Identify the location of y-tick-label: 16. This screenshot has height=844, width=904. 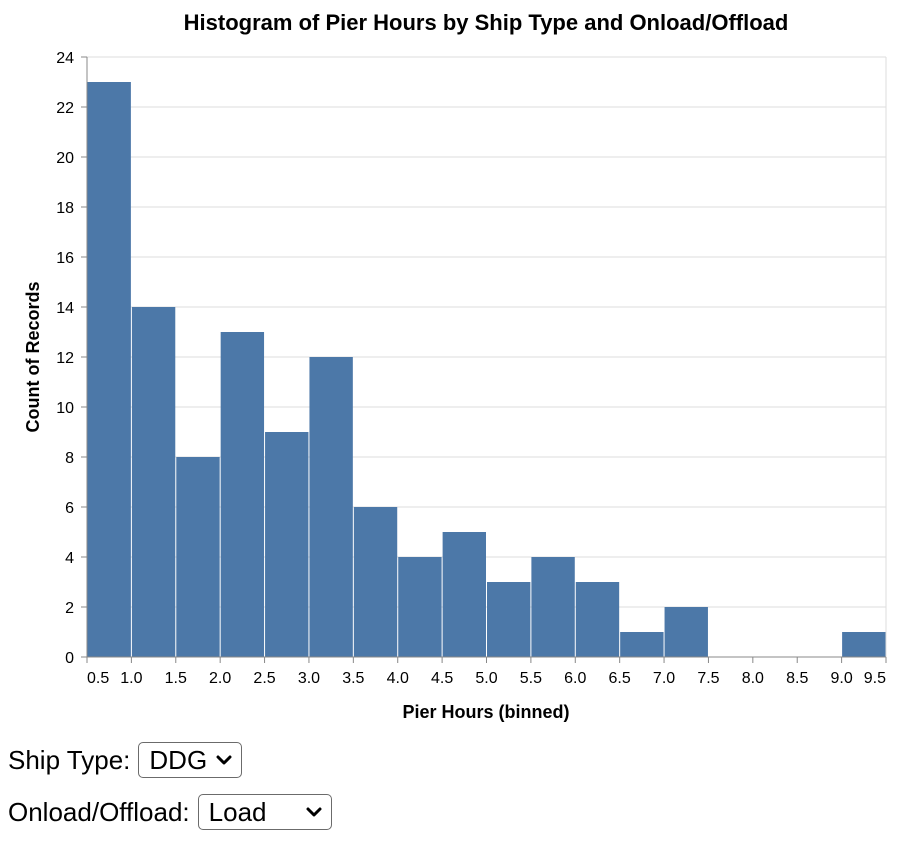
(65, 258).